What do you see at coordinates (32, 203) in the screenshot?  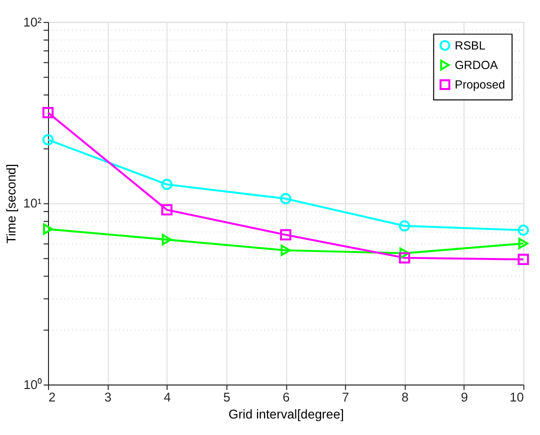 I see `y-tick-label: 10¹` at bounding box center [32, 203].